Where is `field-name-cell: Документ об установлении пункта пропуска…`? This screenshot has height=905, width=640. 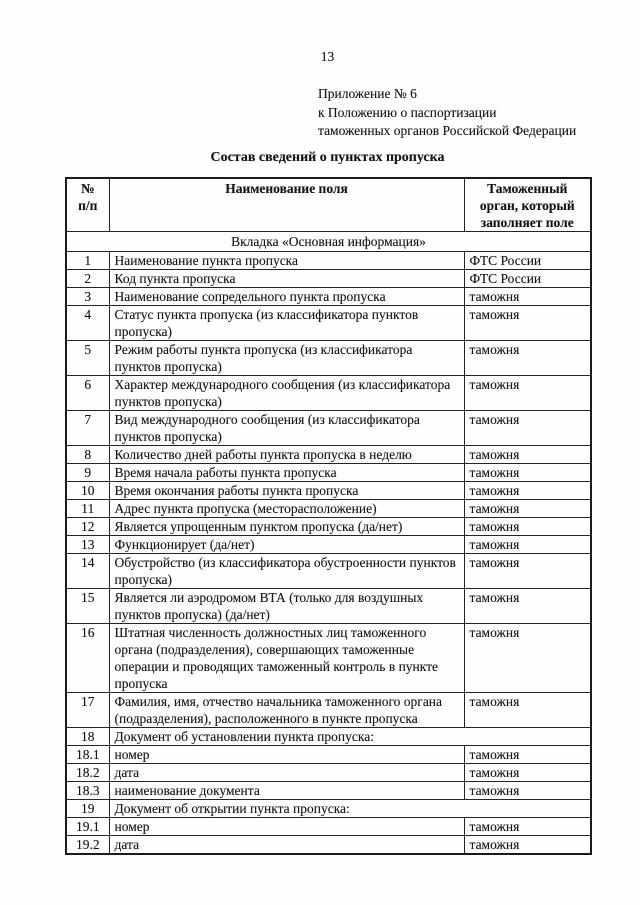 field-name-cell: Документ об установлении пункта пропуска… is located at coordinates (350, 736).